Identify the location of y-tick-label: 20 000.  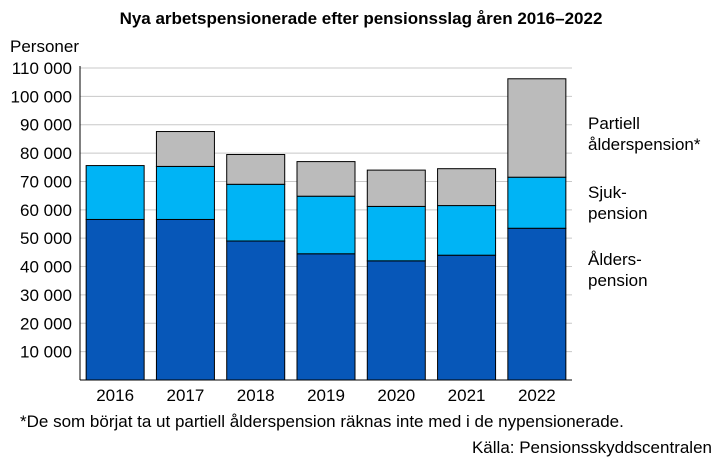
(46, 323).